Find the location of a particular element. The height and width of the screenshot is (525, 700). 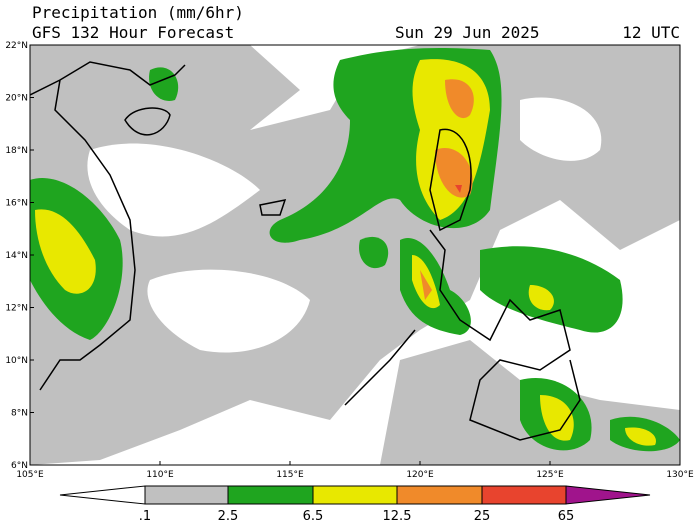

time: 12 UTC is located at coordinates (651, 32).